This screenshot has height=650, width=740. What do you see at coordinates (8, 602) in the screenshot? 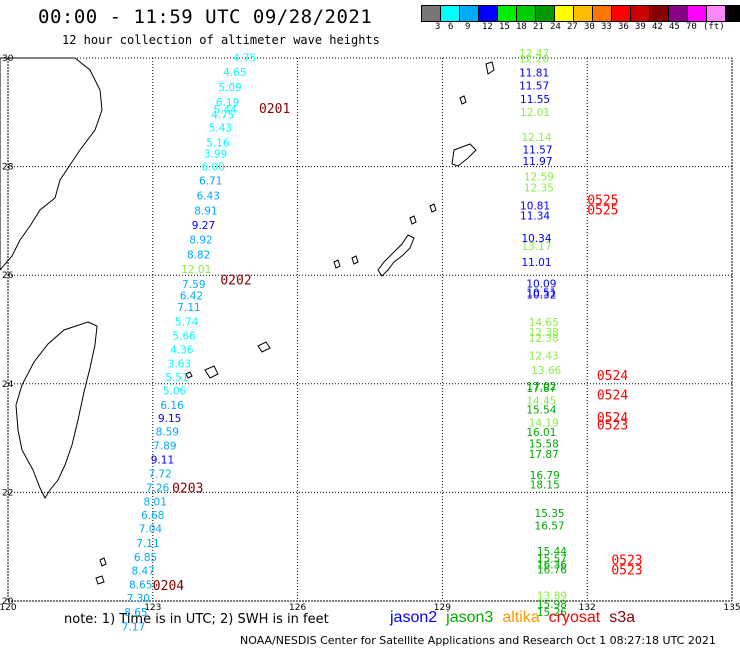
I see `y-tick-label: 20` at bounding box center [8, 602].